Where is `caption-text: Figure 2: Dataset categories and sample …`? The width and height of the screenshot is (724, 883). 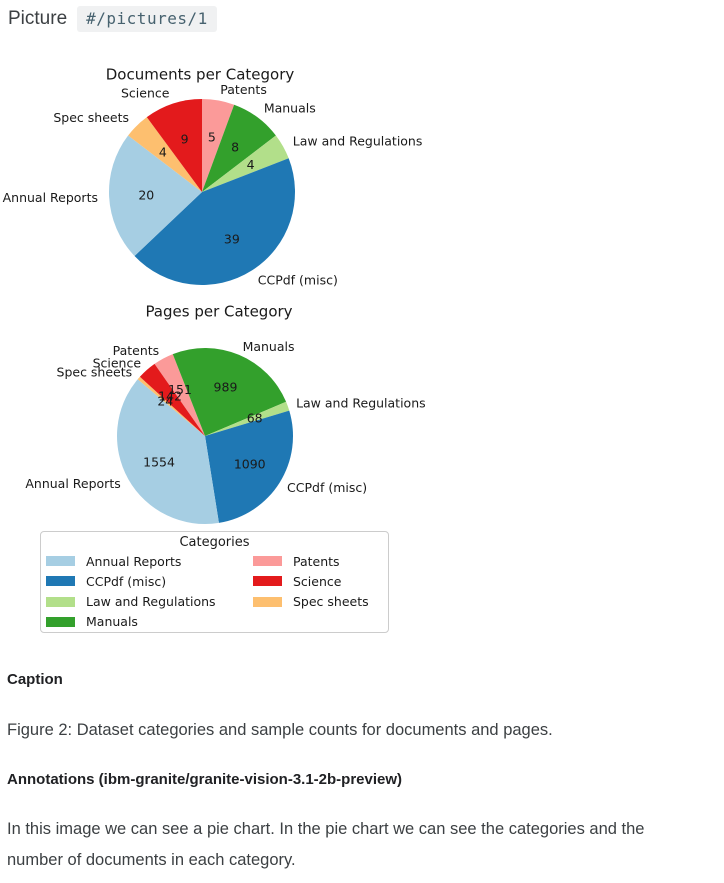 caption-text: Figure 2: Dataset categories and sample … is located at coordinates (280, 730).